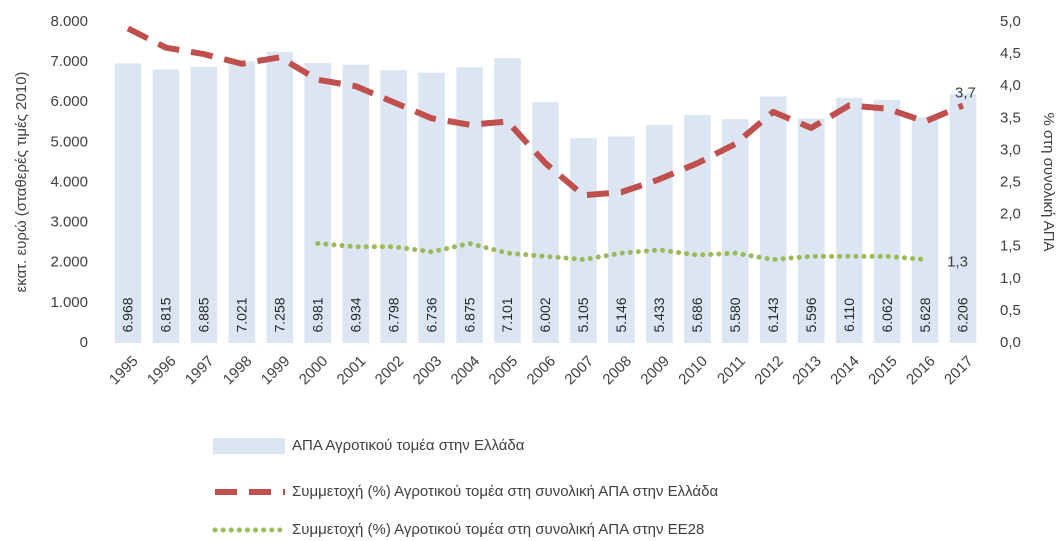 The image size is (1062, 541). I want to click on x-tick-label: 2015, so click(883, 371).